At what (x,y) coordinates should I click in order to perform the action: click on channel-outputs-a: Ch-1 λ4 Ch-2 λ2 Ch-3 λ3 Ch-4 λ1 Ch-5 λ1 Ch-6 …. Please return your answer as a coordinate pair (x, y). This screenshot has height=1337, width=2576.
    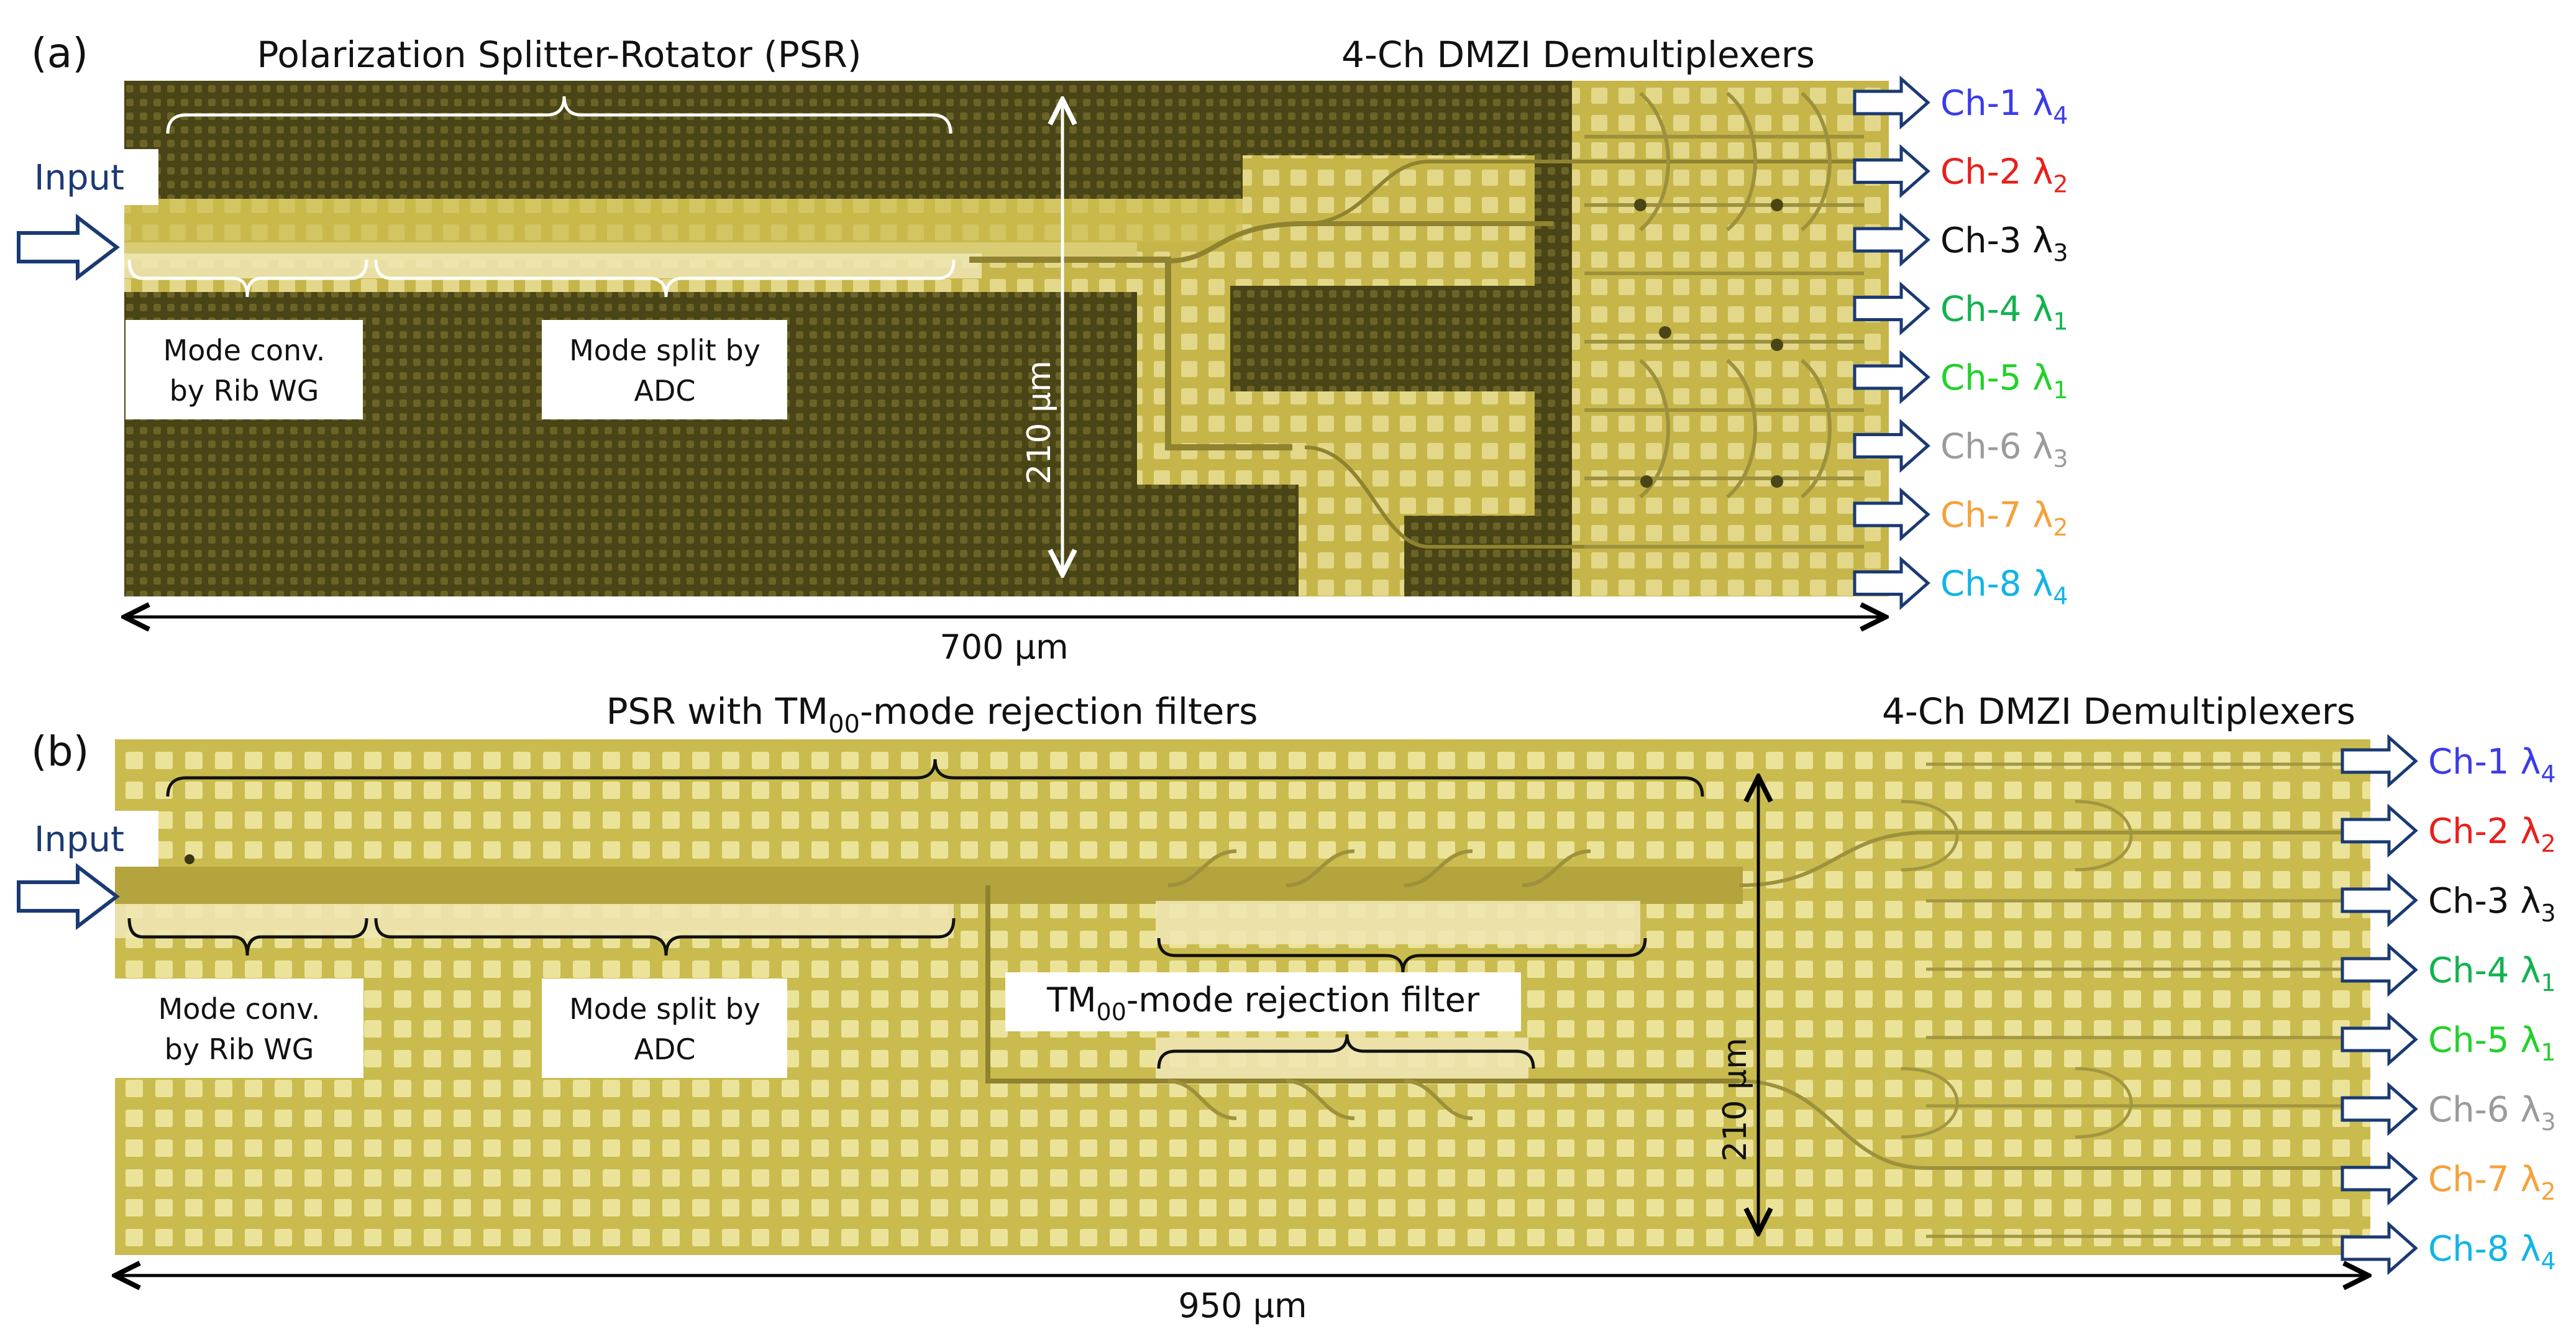
    Looking at the image, I should click on (1960, 343).